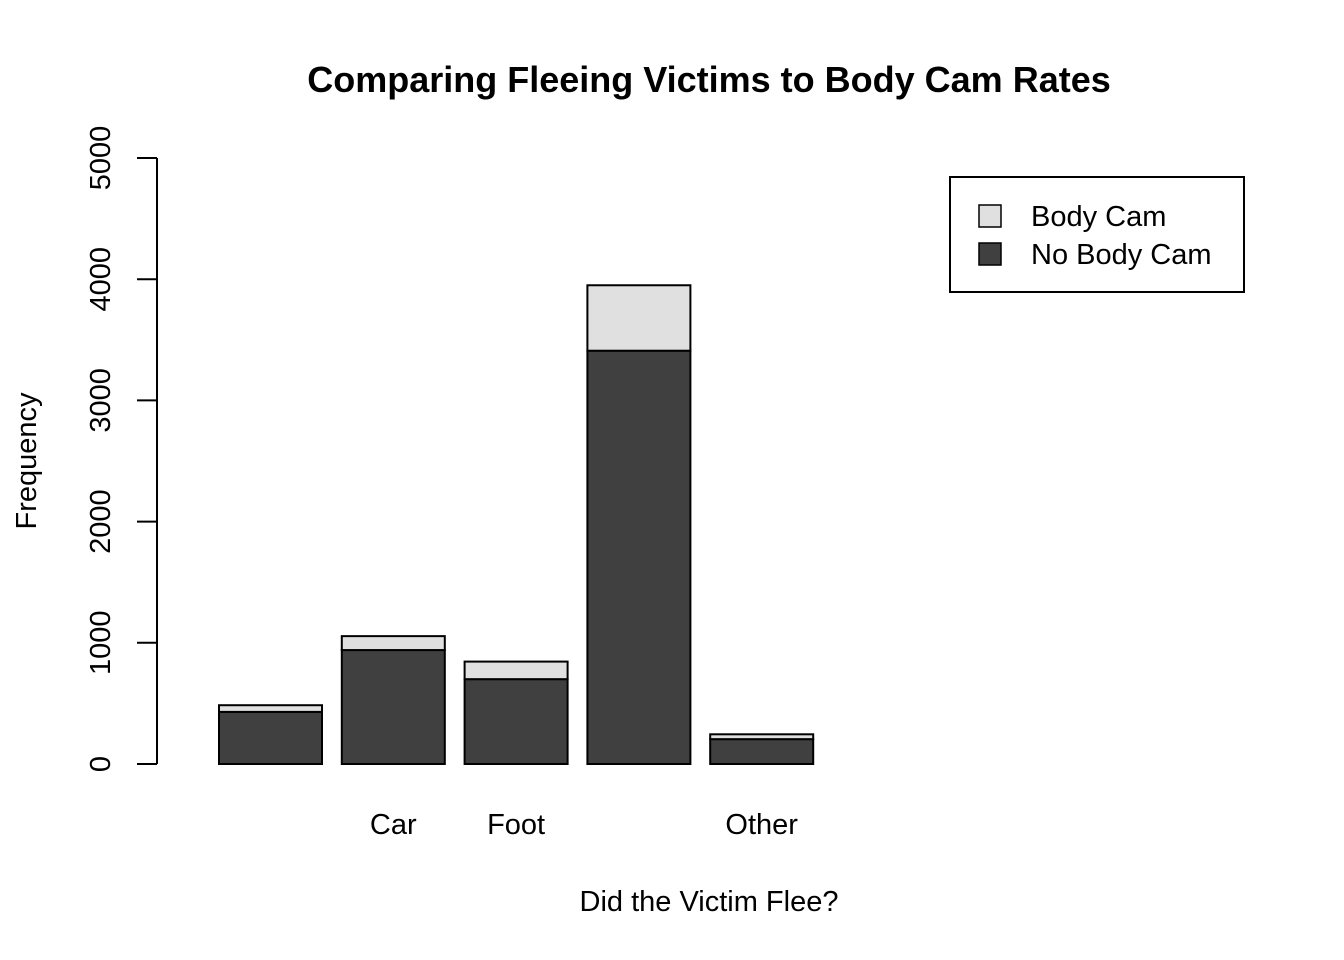 This screenshot has width=1344, height=960. I want to click on legend-box, so click(1097, 234).